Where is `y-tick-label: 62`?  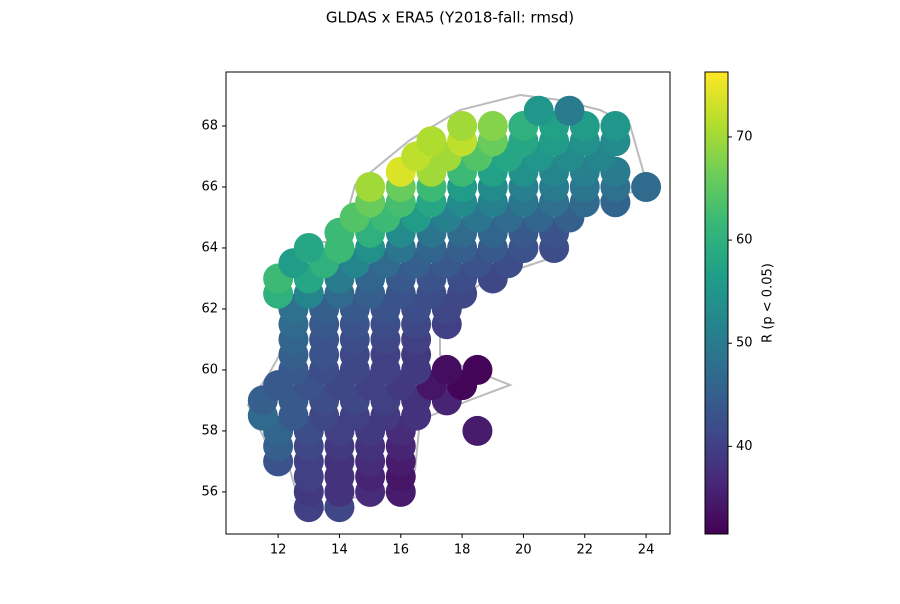 y-tick-label: 62 is located at coordinates (209, 308).